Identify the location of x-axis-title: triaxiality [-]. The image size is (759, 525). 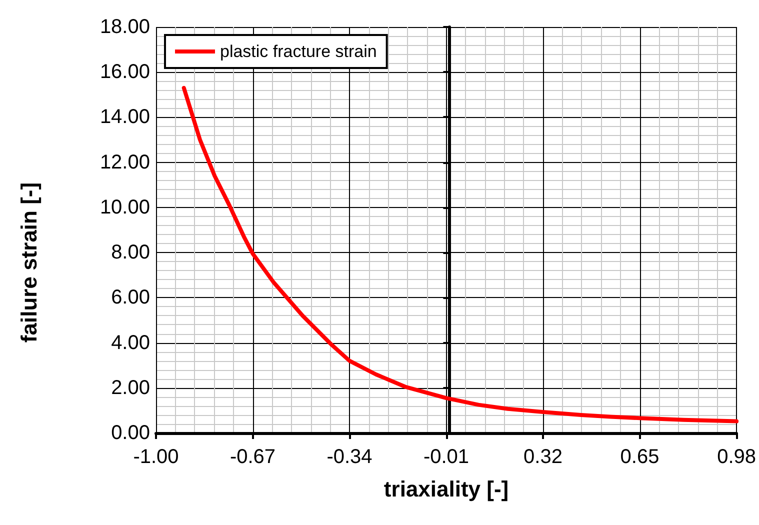
(446, 489).